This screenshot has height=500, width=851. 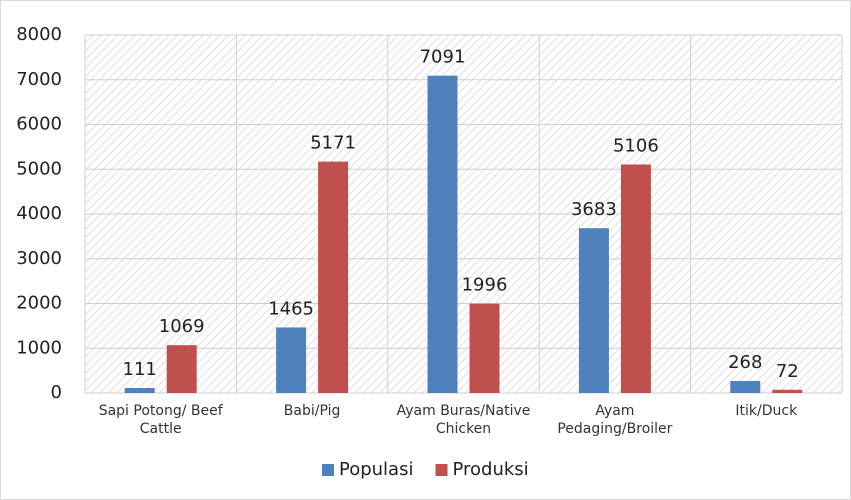 What do you see at coordinates (39, 347) in the screenshot?
I see `y-tick-label: 1000` at bounding box center [39, 347].